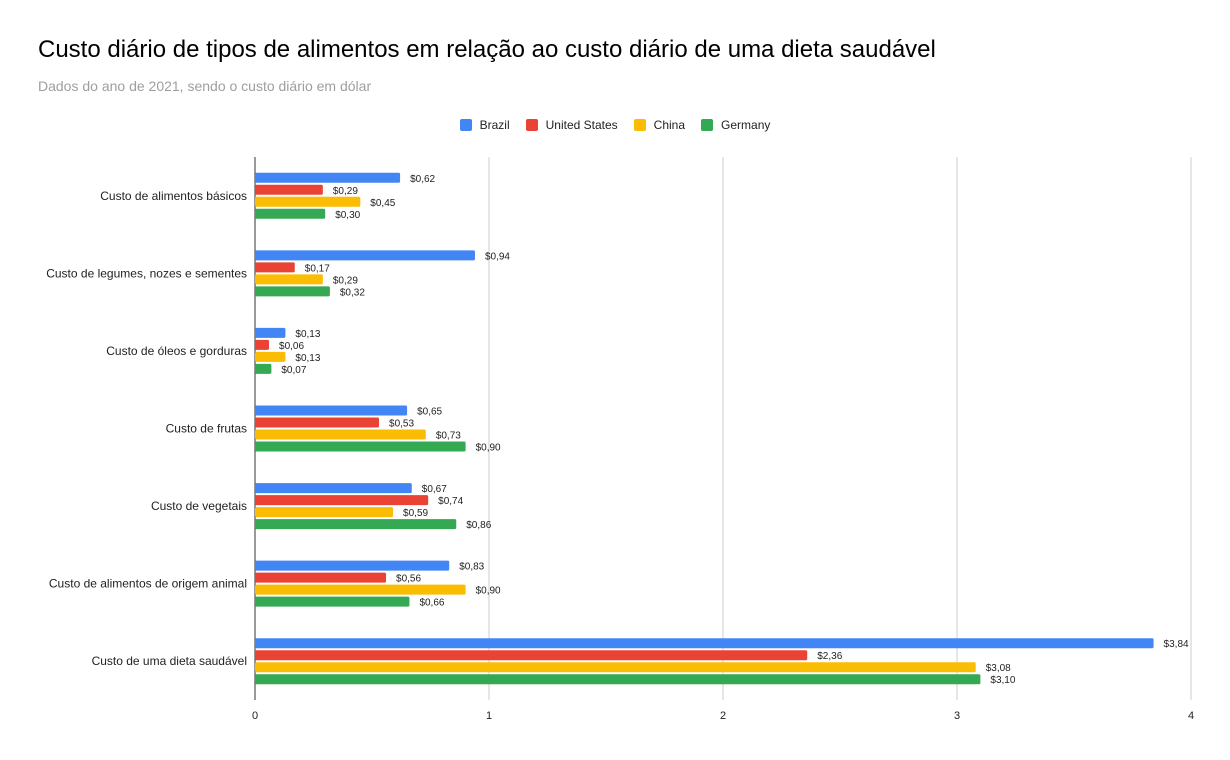 This screenshot has width=1230, height=760. I want to click on data-label: $0,32, so click(352, 292).